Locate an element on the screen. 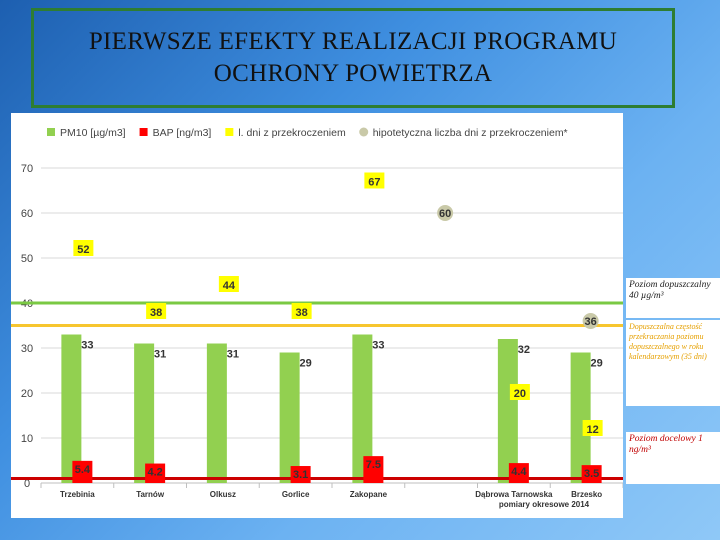 The width and height of the screenshot is (720, 540). days-value-label: 12 is located at coordinates (593, 430).